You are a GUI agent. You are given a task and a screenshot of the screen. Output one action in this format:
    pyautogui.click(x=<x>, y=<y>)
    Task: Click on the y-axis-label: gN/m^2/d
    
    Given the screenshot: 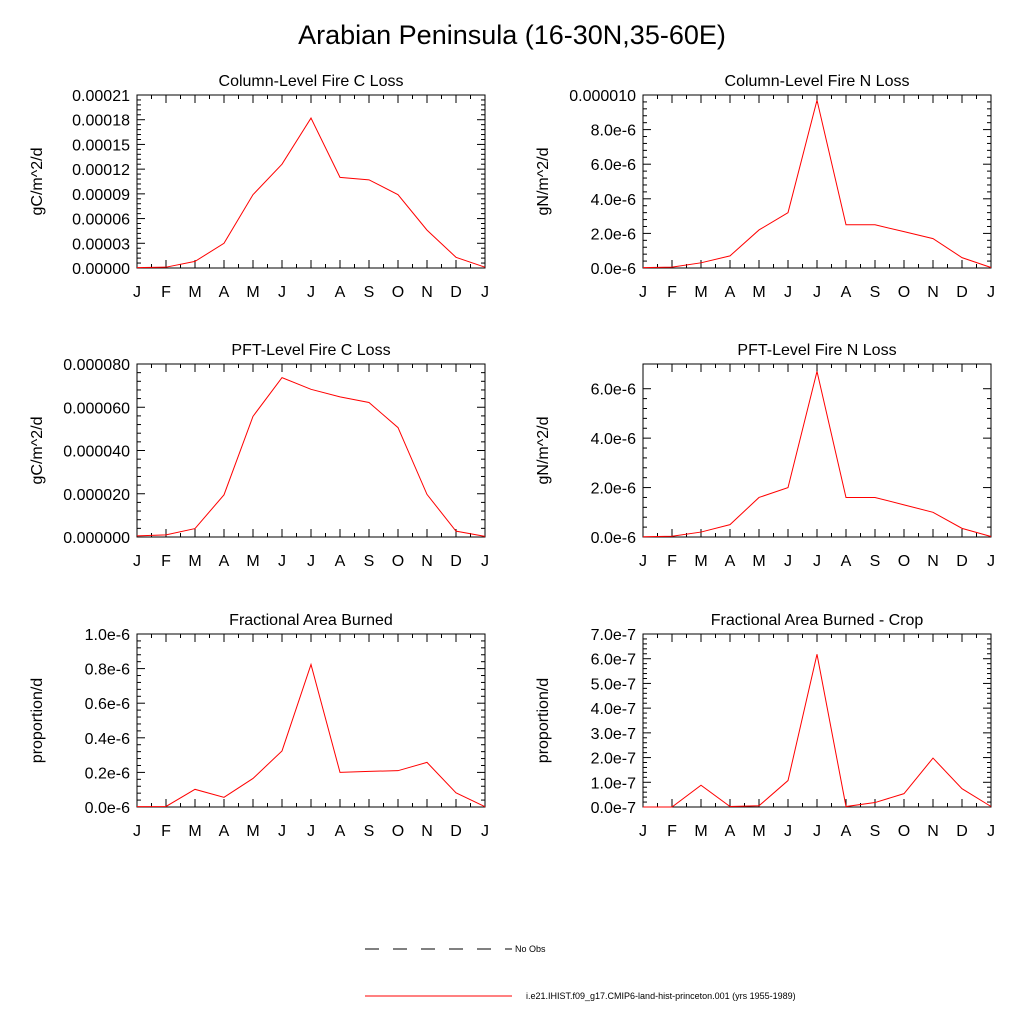 What is the action you would take?
    pyautogui.click(x=543, y=182)
    